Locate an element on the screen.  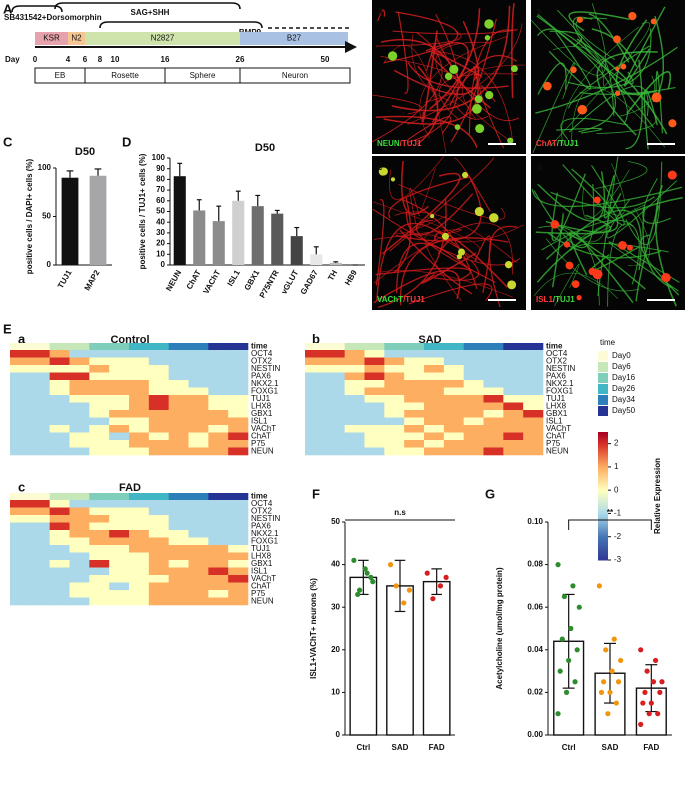
annotation-bracket is located at coordinates (610, 524).